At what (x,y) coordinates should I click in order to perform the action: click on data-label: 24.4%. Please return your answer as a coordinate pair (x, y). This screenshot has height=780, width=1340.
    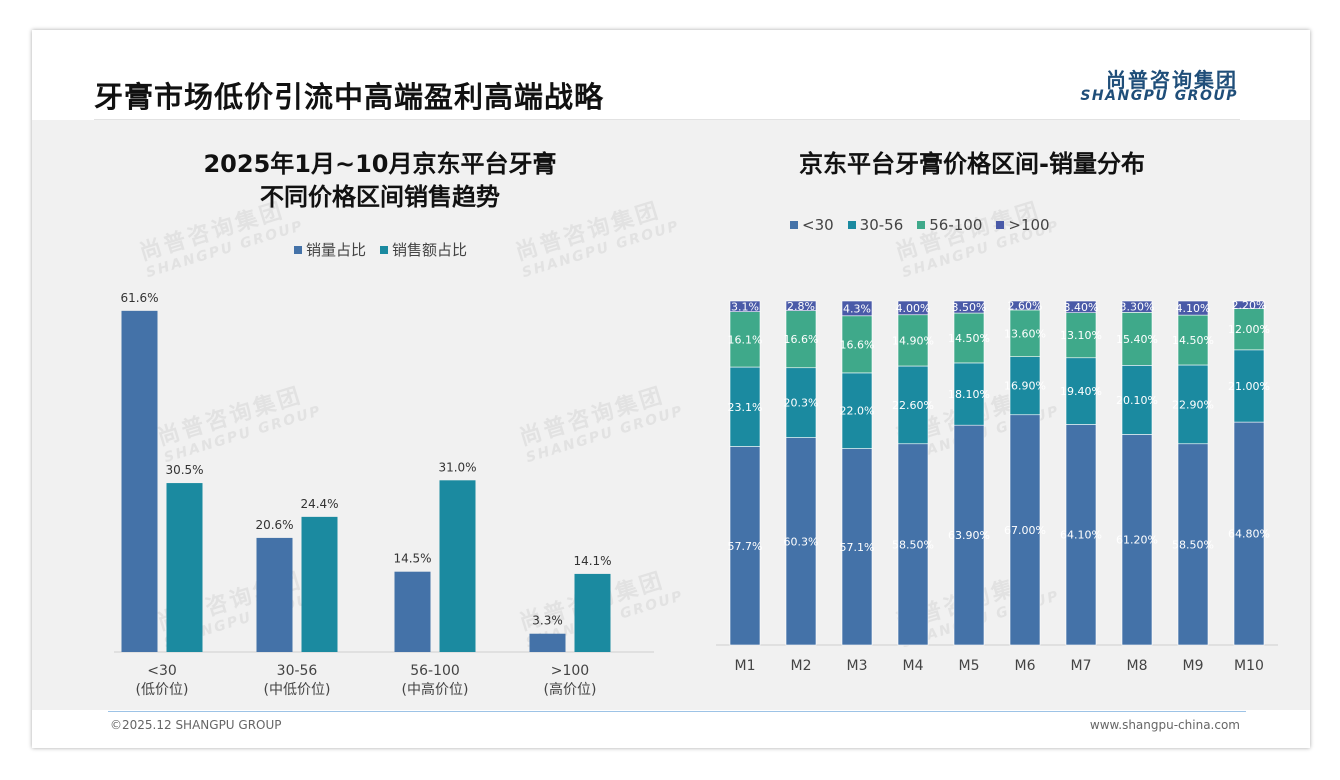
    Looking at the image, I should click on (319, 504).